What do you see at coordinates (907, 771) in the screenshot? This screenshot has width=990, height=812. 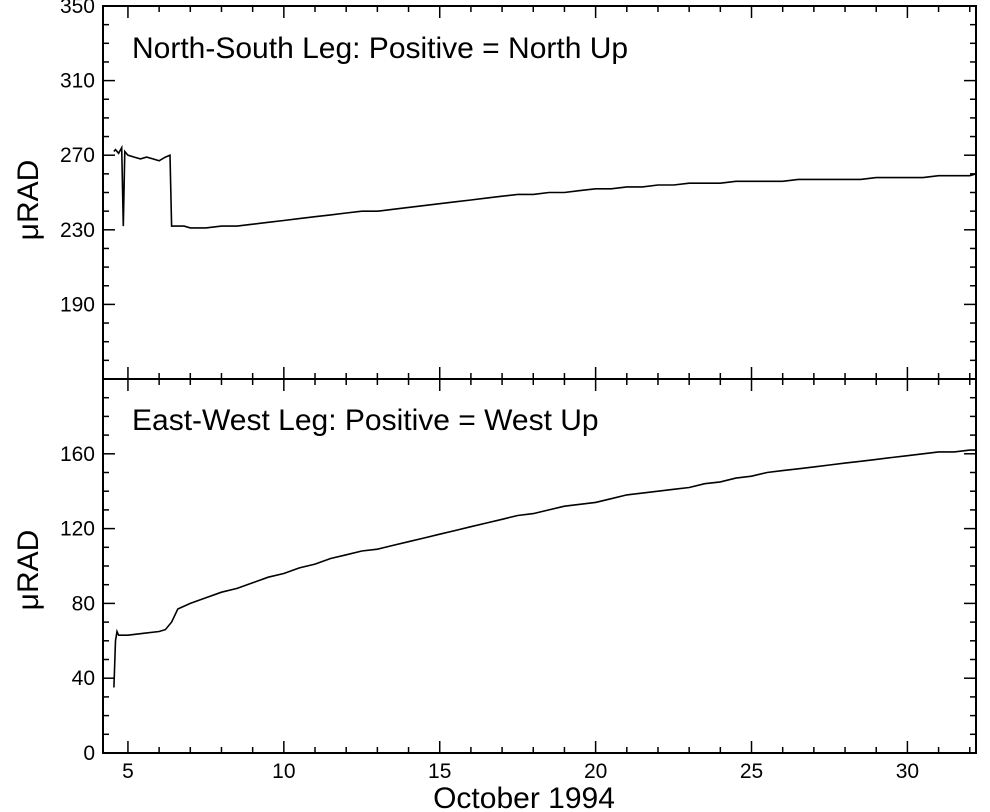 I see `xtick-label: 30` at bounding box center [907, 771].